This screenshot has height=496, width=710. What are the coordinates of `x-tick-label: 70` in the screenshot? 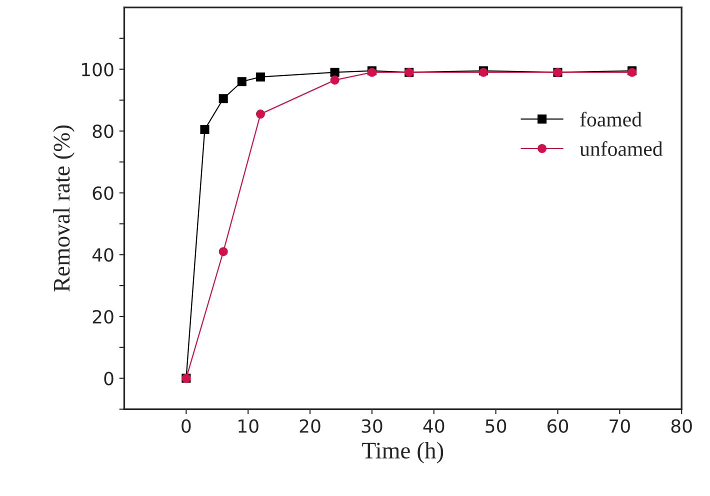 It's located at (620, 426).